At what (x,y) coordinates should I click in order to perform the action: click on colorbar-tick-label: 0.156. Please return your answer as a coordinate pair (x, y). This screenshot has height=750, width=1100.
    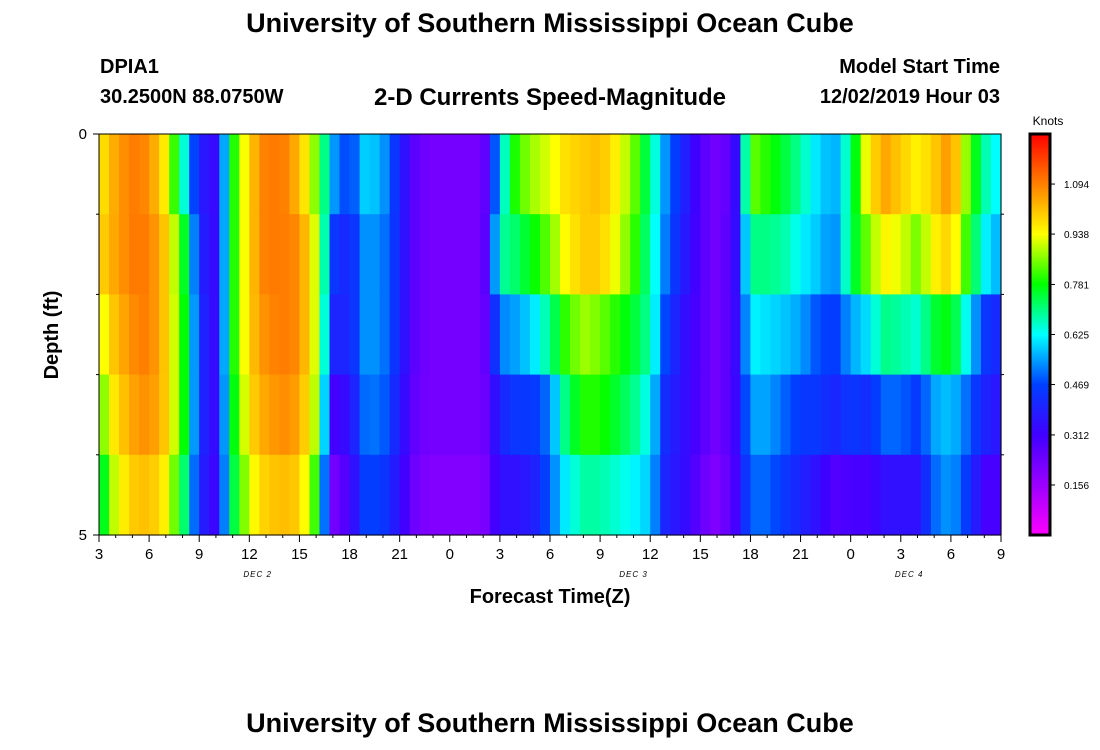
    Looking at the image, I should click on (1076, 486).